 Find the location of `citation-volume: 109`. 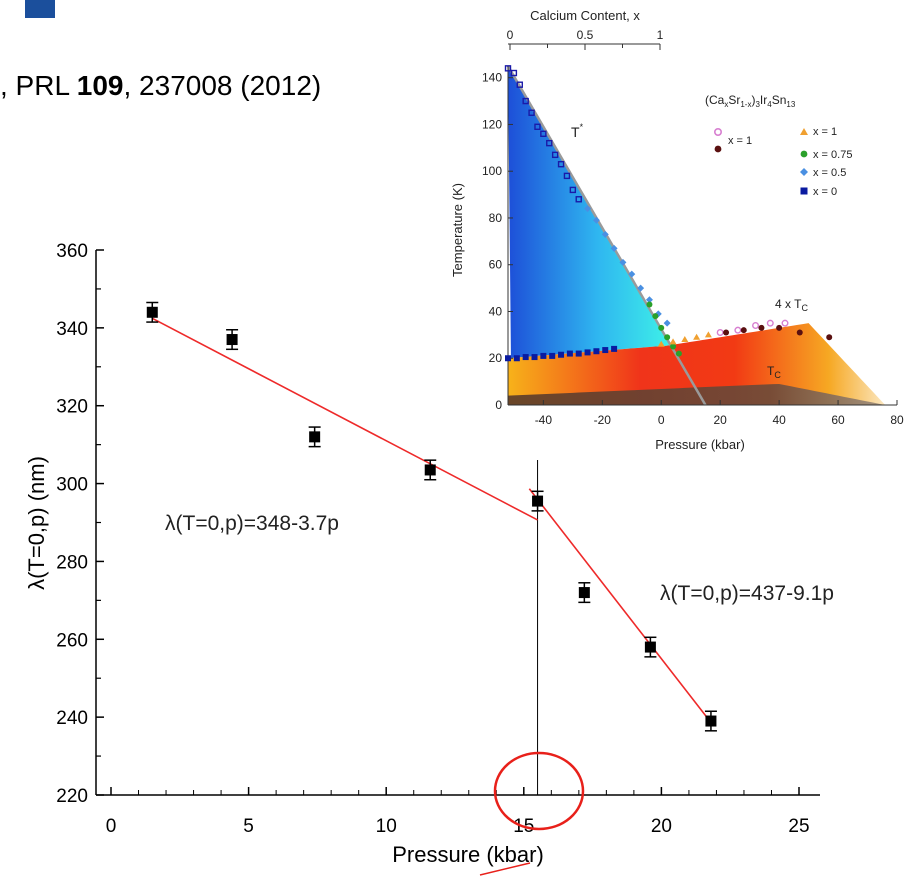

citation-volume: 109 is located at coordinates (100, 85).